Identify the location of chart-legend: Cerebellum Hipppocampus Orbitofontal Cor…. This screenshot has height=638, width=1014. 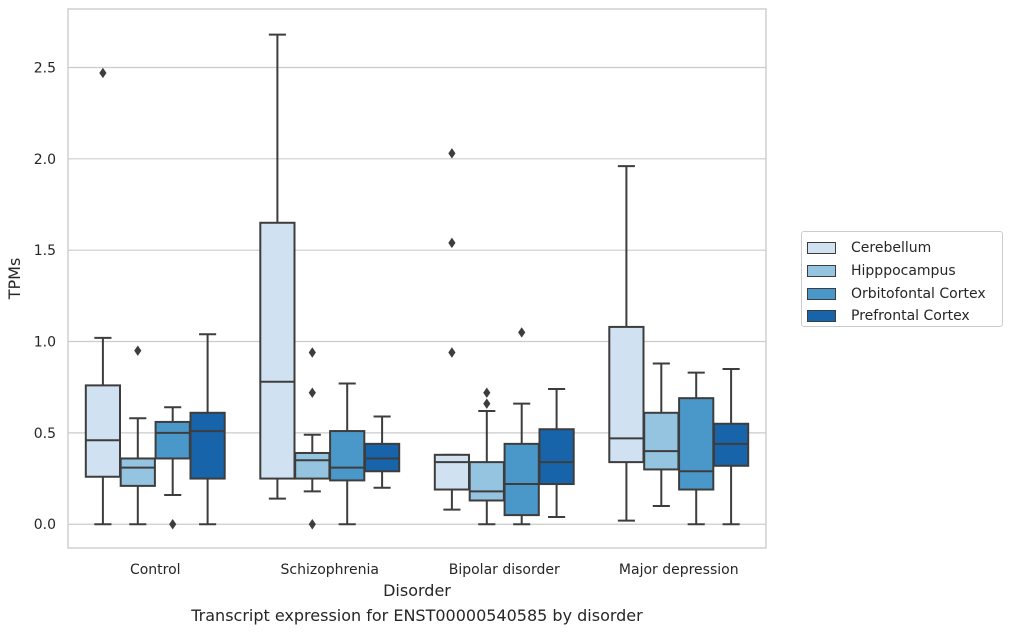
(902, 279).